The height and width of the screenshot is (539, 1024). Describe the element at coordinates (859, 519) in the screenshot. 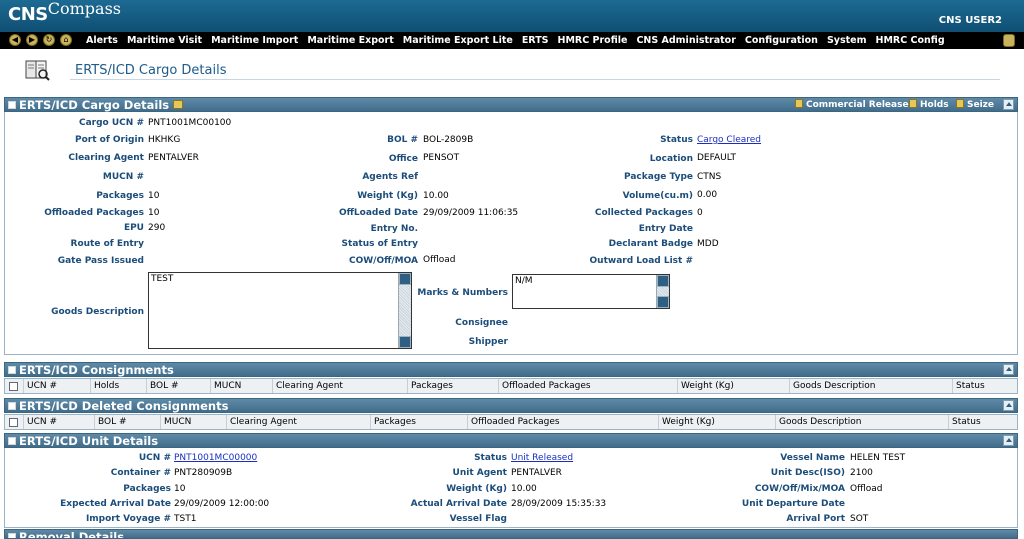

I see `value-arrival-port: SOT` at that location.